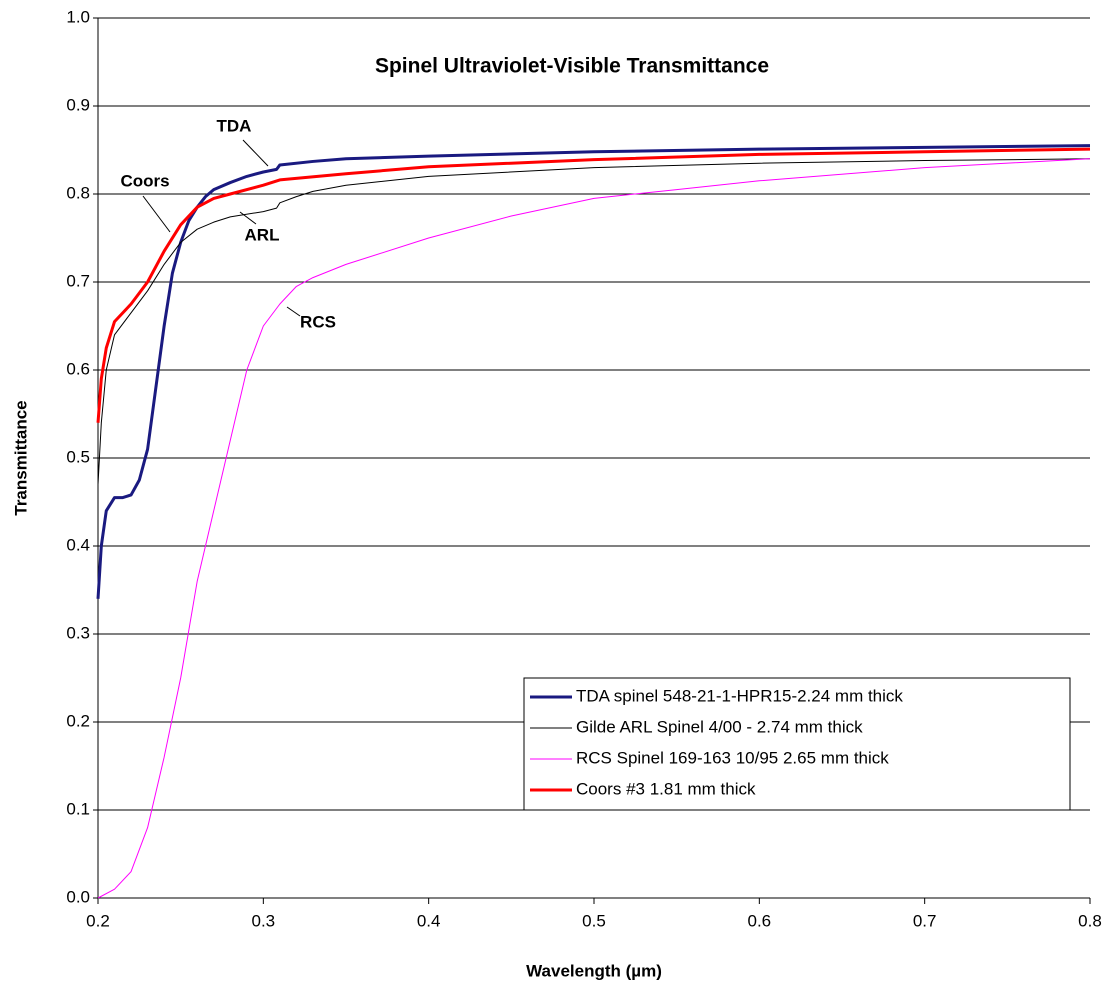 The height and width of the screenshot is (987, 1120). Describe the element at coordinates (594, 970) in the screenshot. I see `x-axis-label: Wavelength (µm)` at that location.